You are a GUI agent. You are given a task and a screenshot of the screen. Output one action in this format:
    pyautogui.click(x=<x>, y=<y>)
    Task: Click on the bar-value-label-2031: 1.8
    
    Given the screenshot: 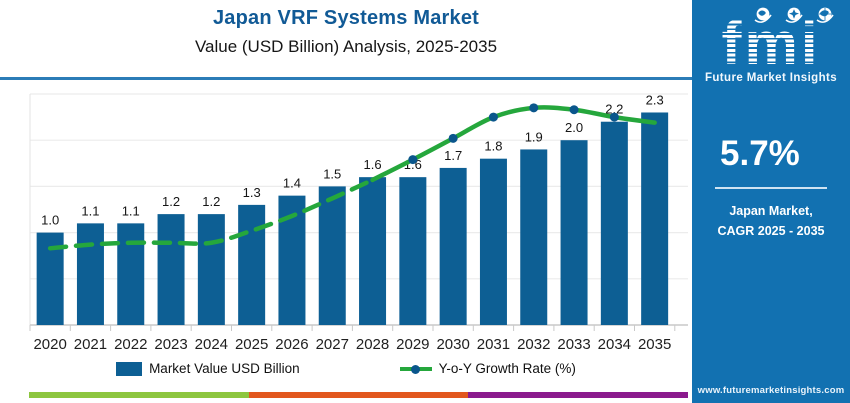 What is the action you would take?
    pyautogui.click(x=493, y=146)
    